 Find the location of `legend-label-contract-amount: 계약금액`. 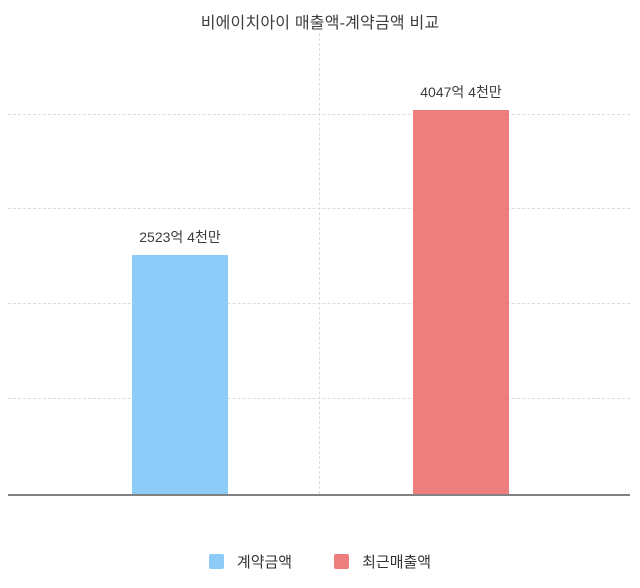

legend-label-contract-amount: 계약금액 is located at coordinates (264, 562).